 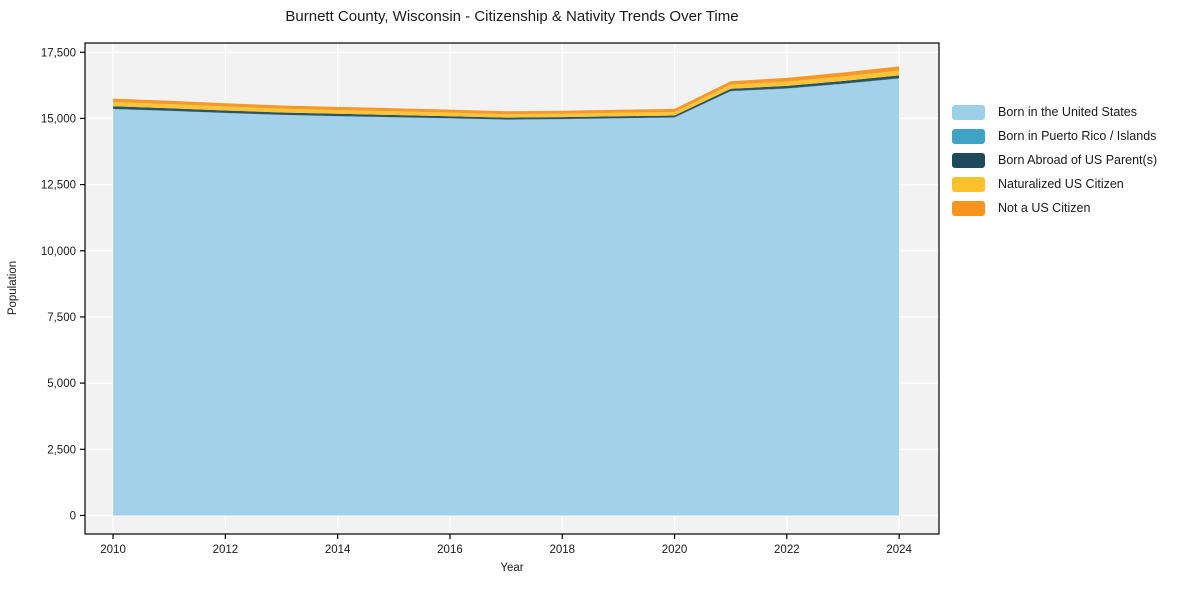 I want to click on legend-label: Naturalized US Citizen, so click(x=1061, y=184).